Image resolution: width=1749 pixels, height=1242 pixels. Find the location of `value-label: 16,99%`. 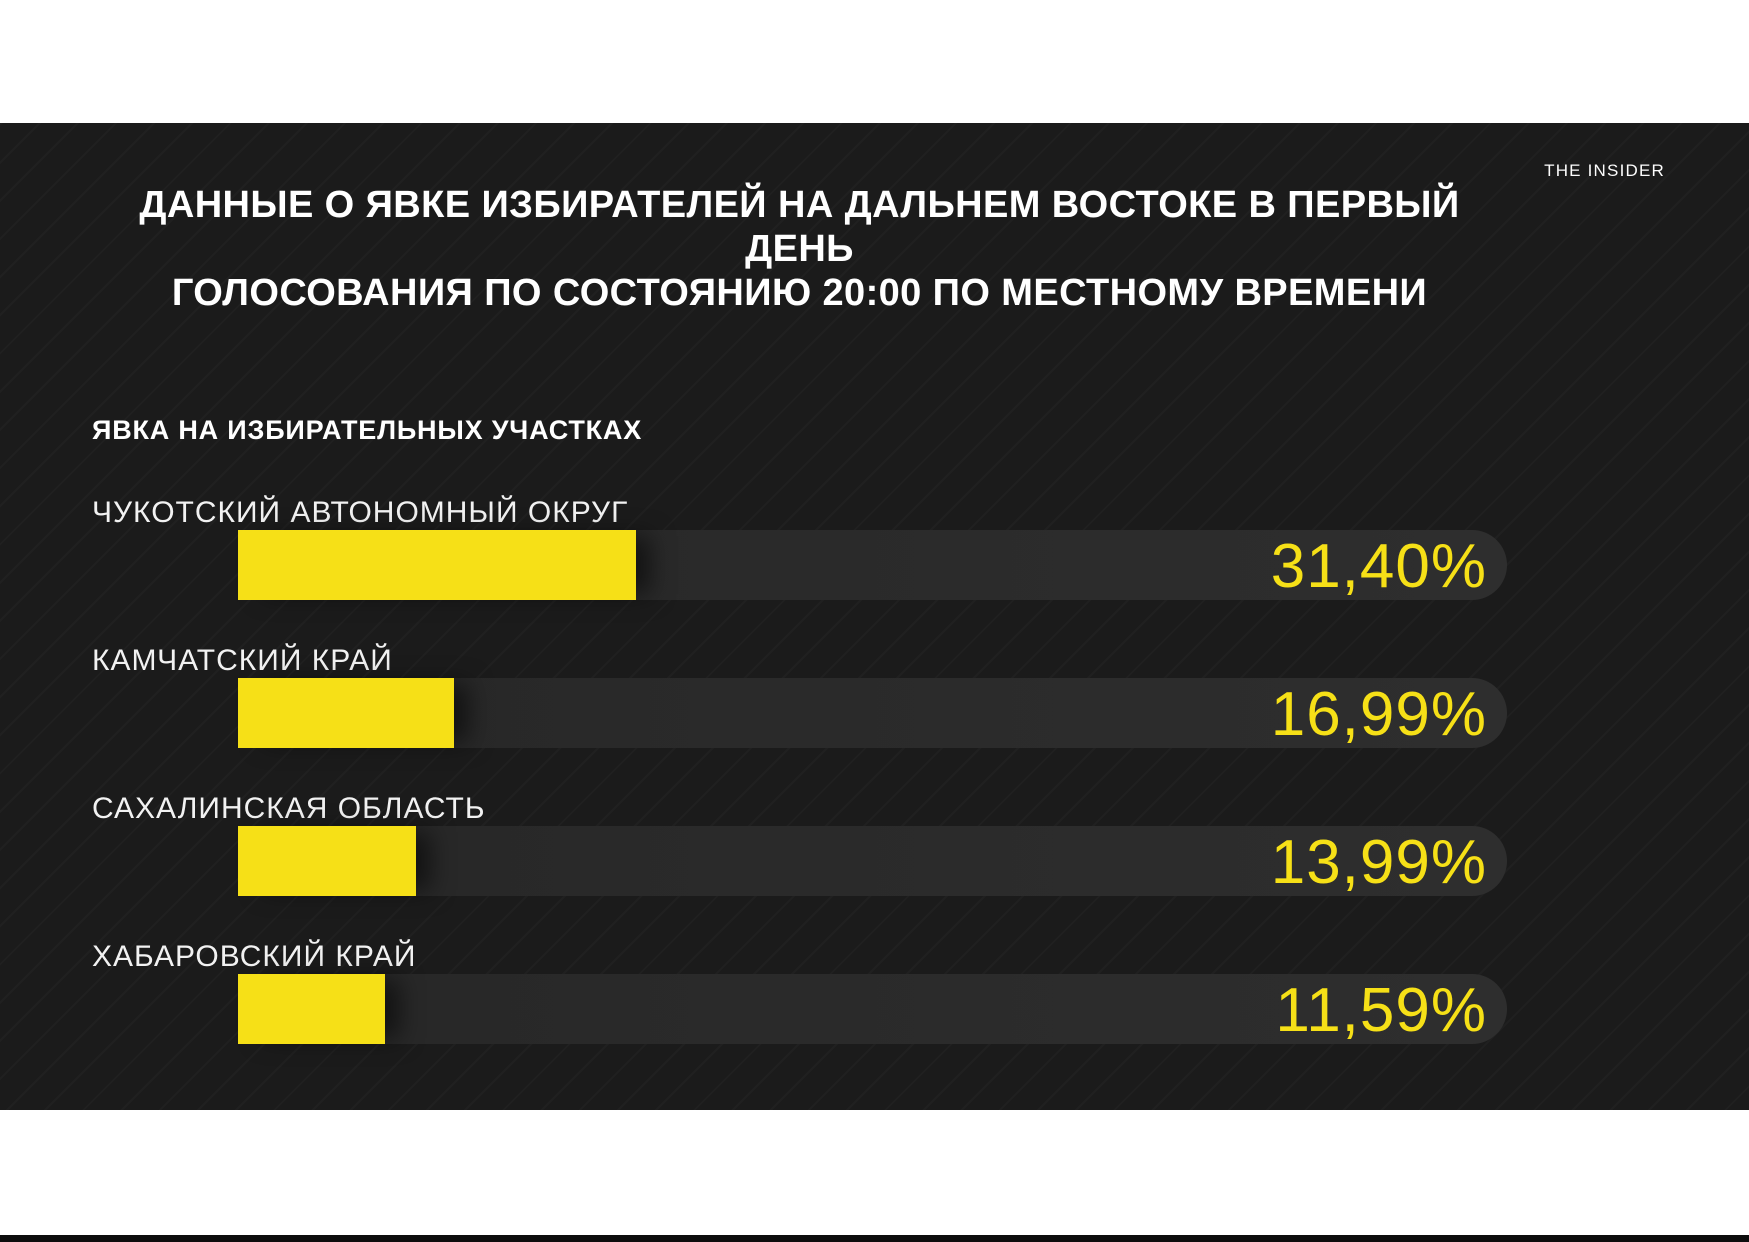

value-label: 16,99% is located at coordinates (1378, 715).